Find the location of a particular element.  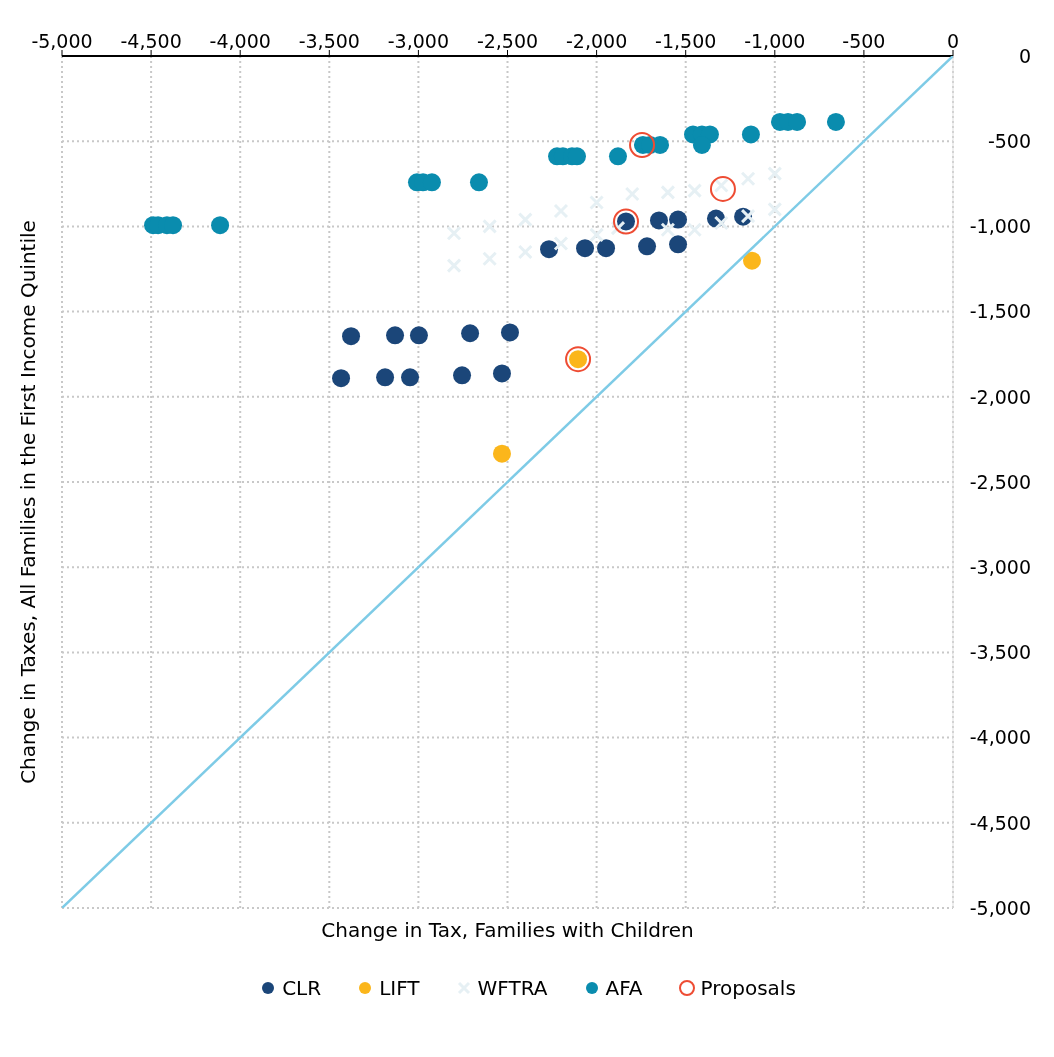

y-tick-label: -4,500 is located at coordinates (1000, 822).